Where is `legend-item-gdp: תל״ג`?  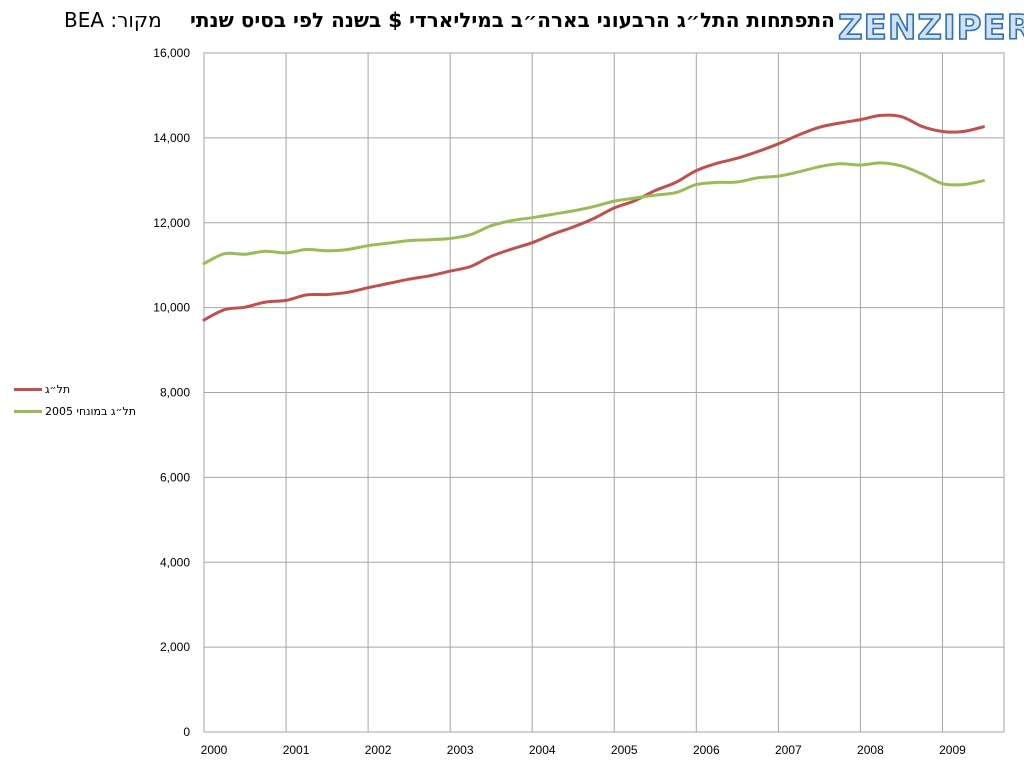
legend-item-gdp: תל״ג is located at coordinates (75, 389).